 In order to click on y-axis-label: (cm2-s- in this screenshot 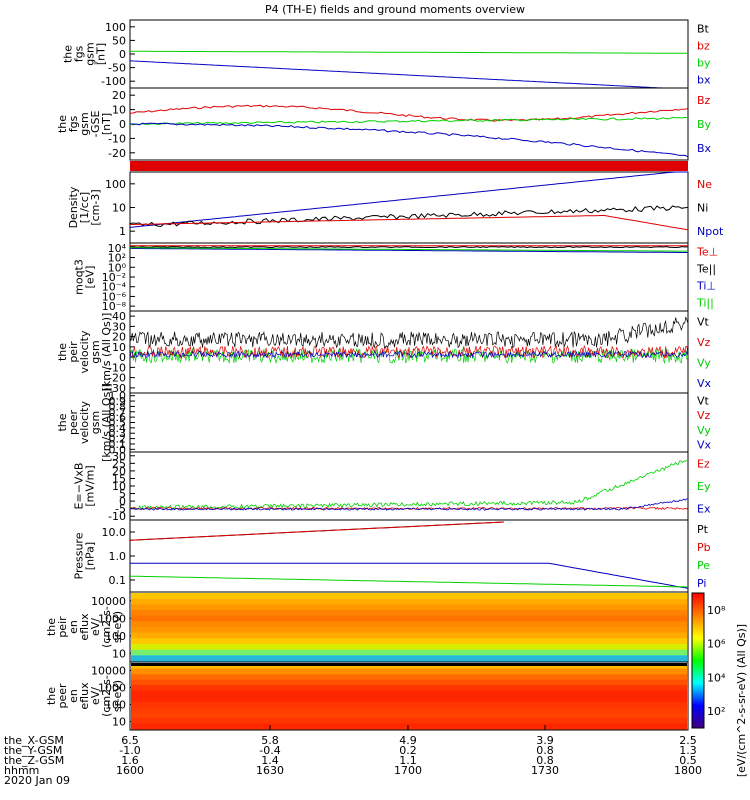, I will do `click(106, 627)`.